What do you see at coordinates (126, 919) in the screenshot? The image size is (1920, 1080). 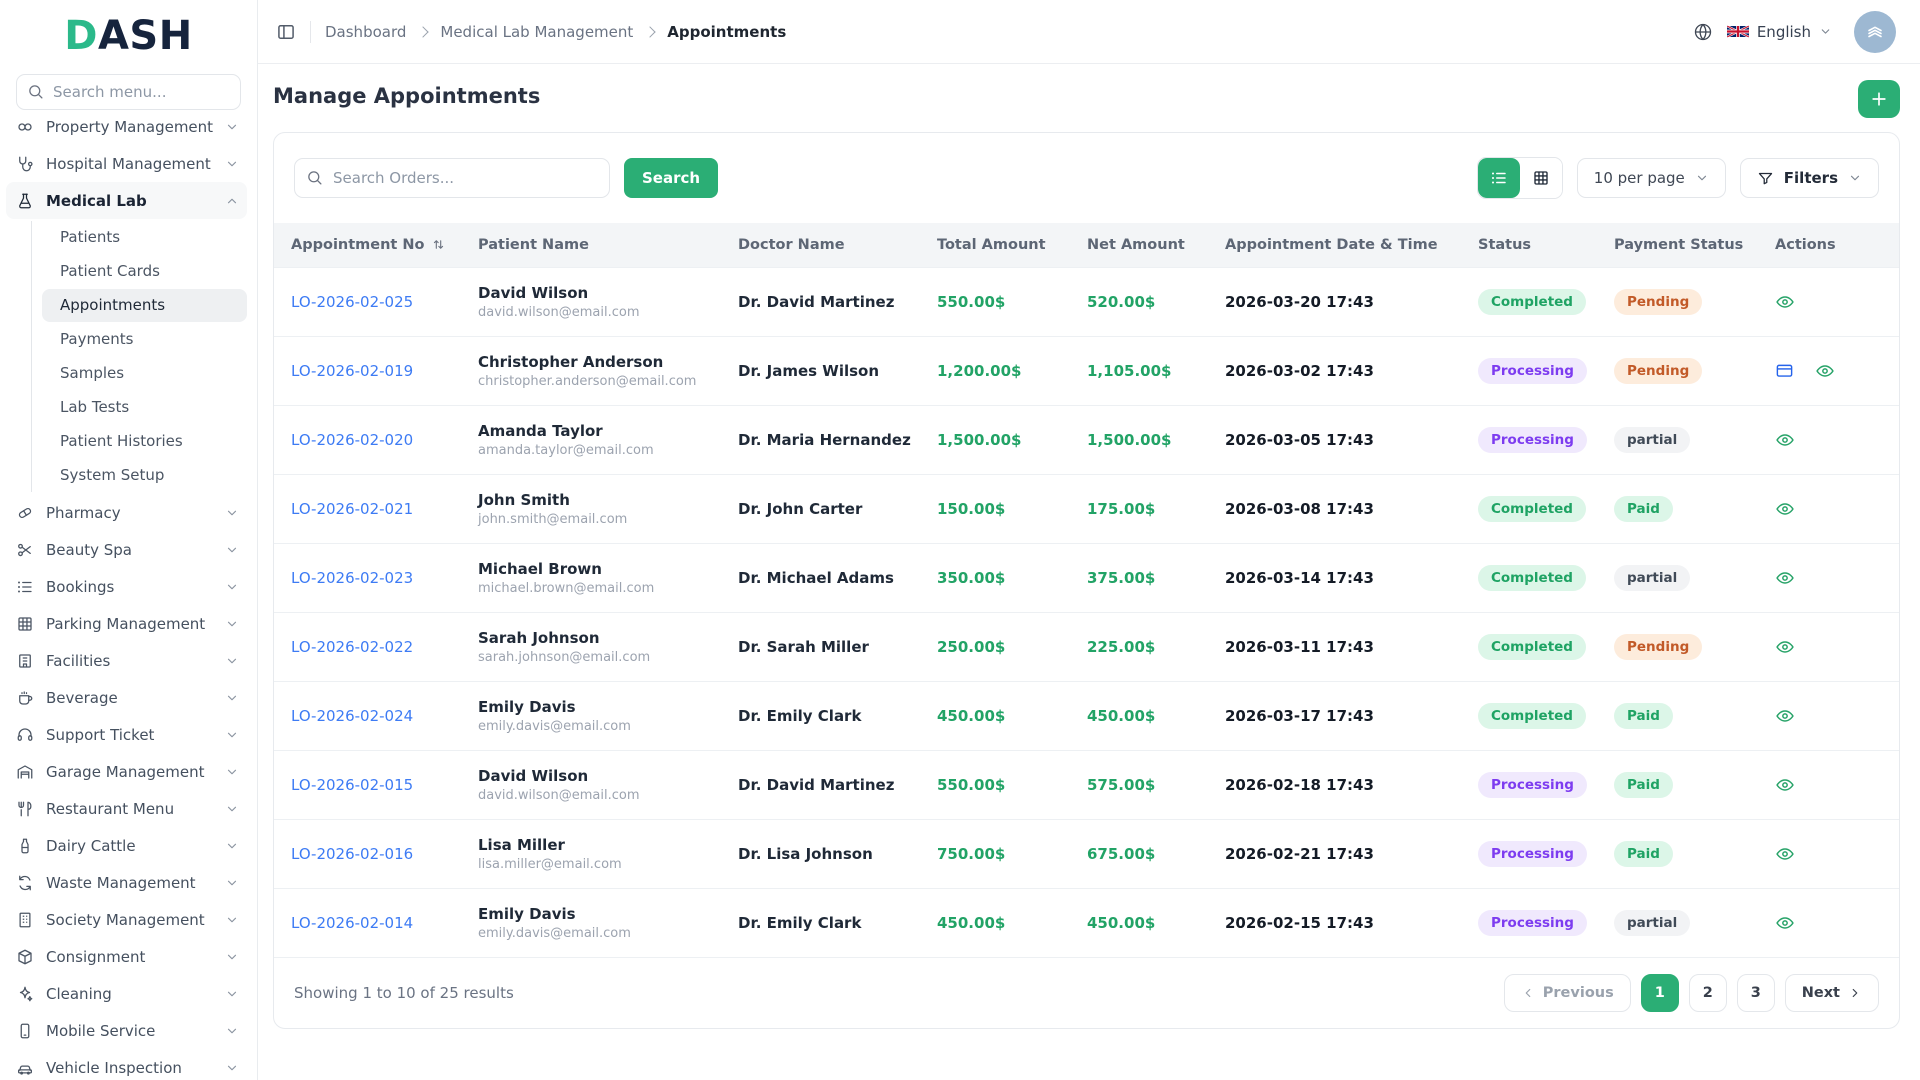 I see `sidebar-item: Society Management` at bounding box center [126, 919].